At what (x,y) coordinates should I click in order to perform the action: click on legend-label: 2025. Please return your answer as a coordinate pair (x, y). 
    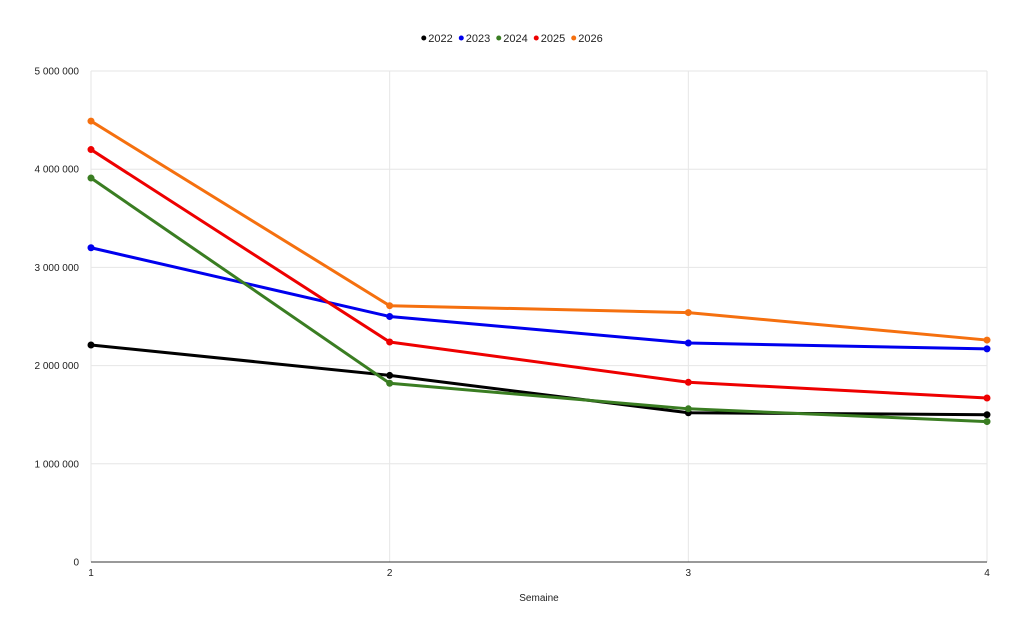
    Looking at the image, I should click on (553, 39).